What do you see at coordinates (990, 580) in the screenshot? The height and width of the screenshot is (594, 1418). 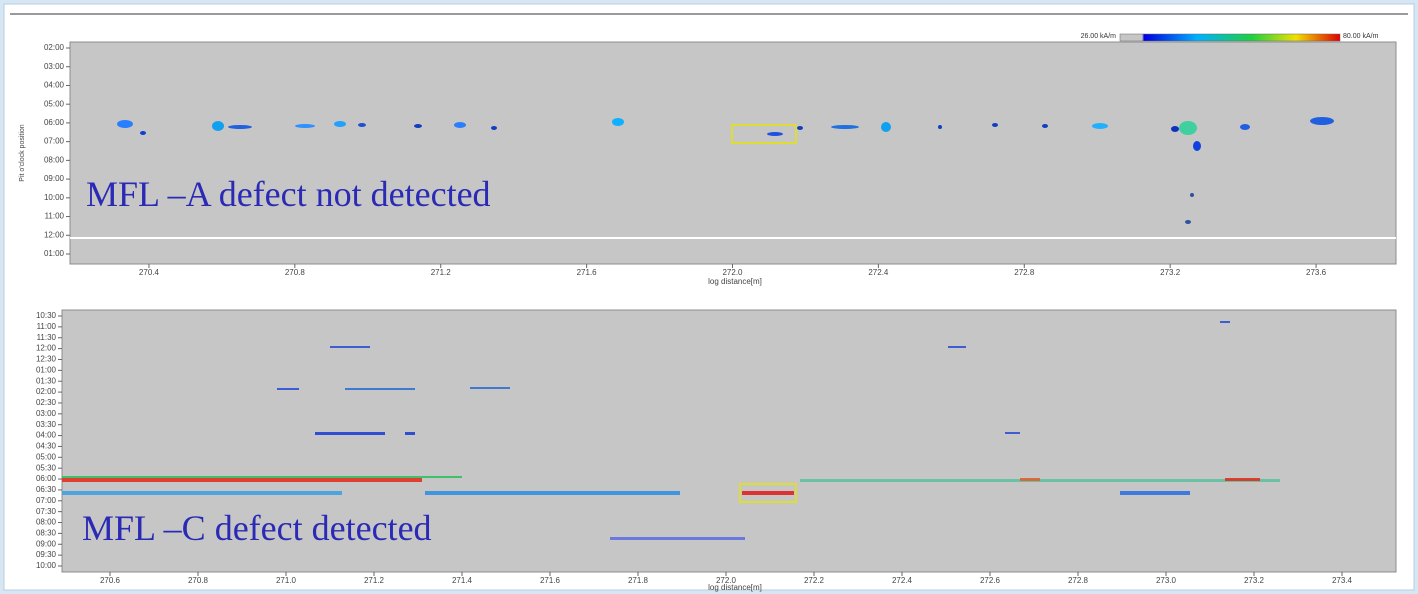 I see `x-tick-label: 272.6` at bounding box center [990, 580].